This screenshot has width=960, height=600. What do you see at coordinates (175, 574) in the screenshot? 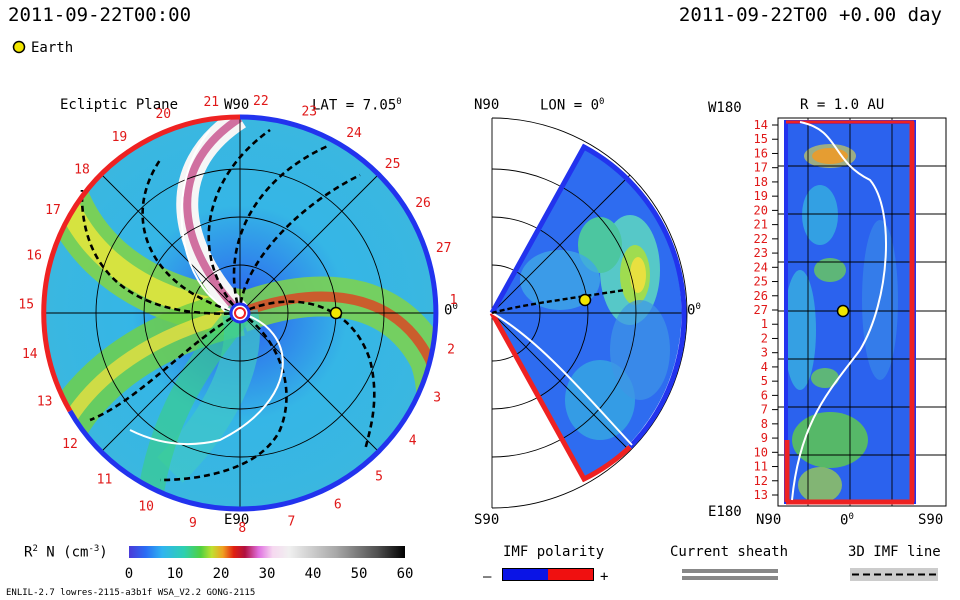
I see `colorbar-tick-10: 10` at bounding box center [175, 574].